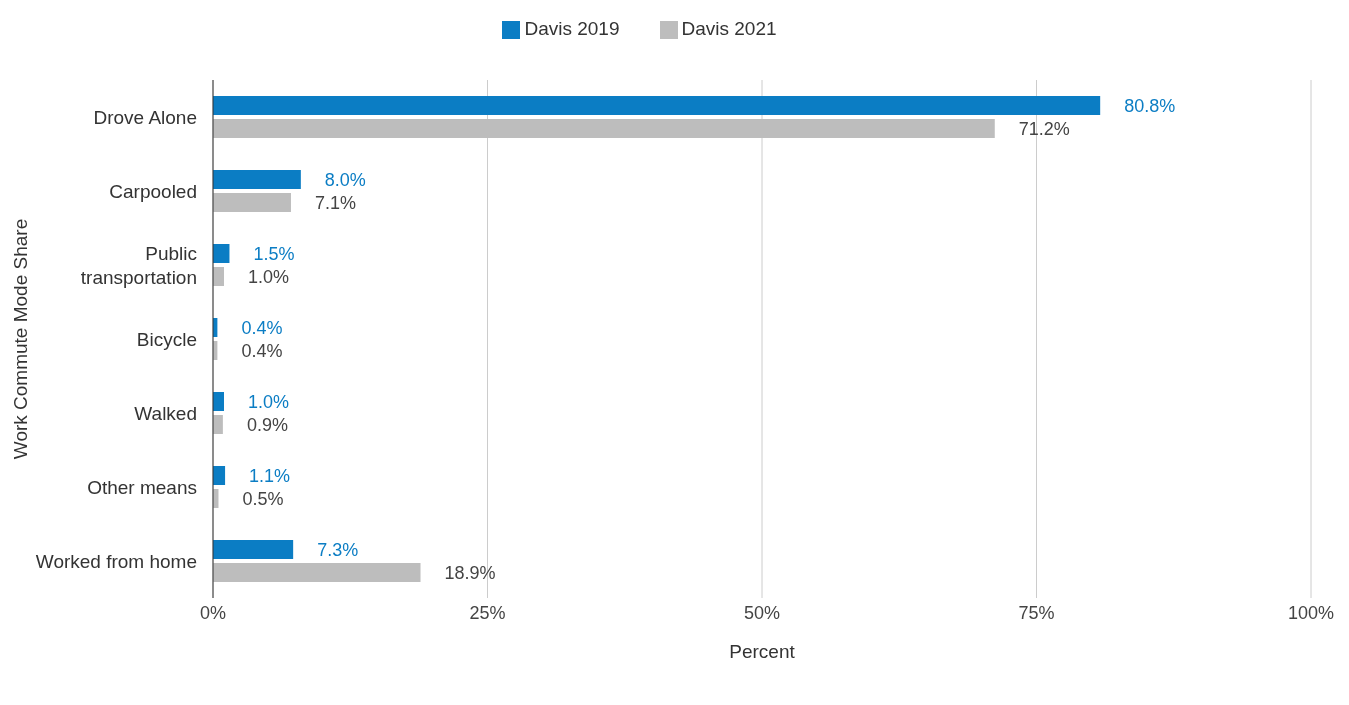 The height and width of the screenshot is (705, 1349). What do you see at coordinates (267, 424) in the screenshot?
I see `data-label: 0.9%` at bounding box center [267, 424].